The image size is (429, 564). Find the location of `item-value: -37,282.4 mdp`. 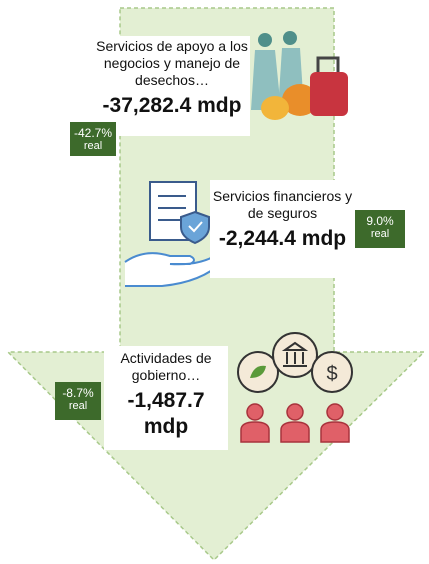

item-value: -37,282.4 mdp is located at coordinates (172, 105).